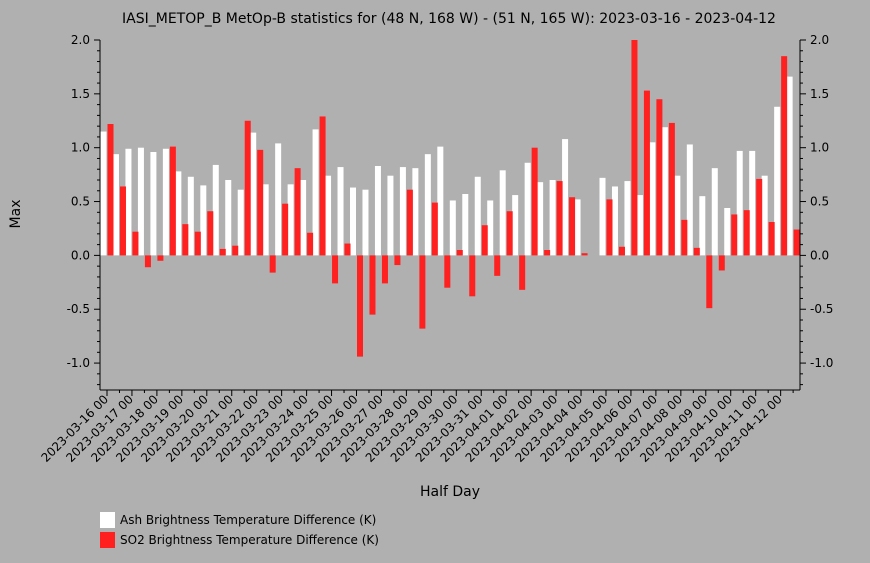  I want to click on y-tick-label-left: 1.0, so click(80, 148).